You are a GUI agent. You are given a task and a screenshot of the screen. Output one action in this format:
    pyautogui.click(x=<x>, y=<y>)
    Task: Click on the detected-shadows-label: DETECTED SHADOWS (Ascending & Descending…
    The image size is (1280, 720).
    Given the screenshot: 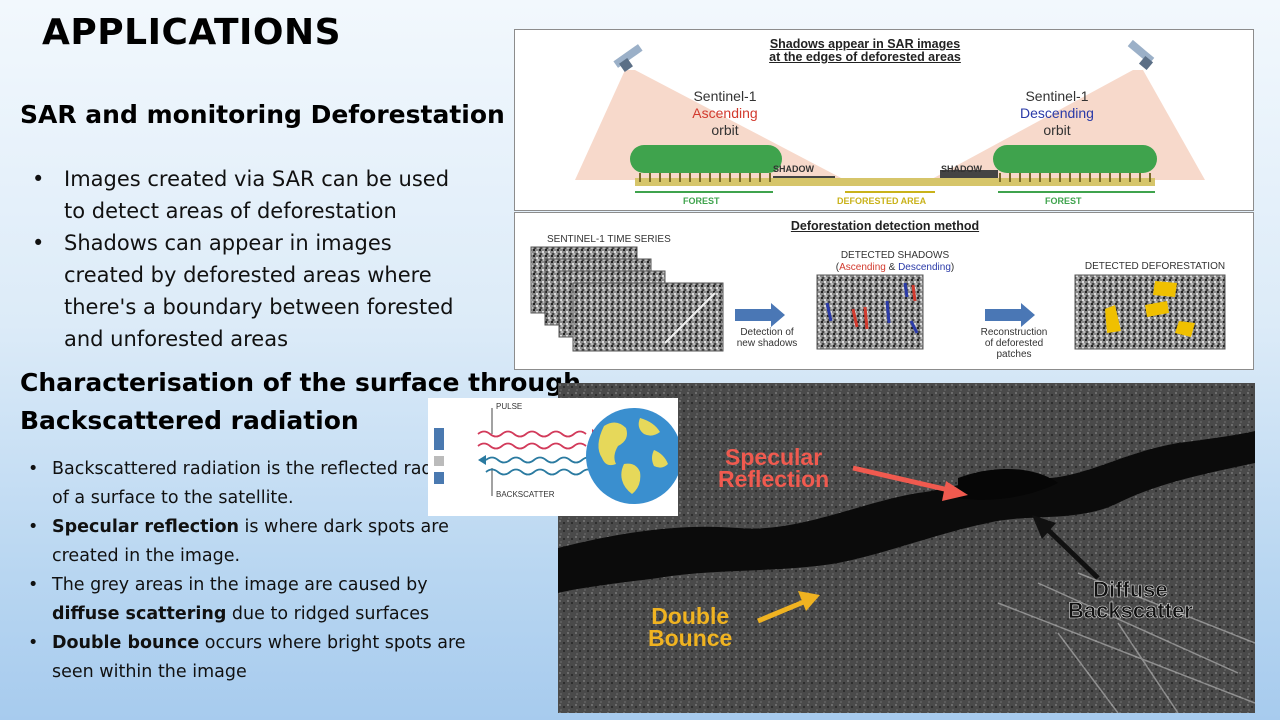 What is the action you would take?
    pyautogui.click(x=895, y=261)
    